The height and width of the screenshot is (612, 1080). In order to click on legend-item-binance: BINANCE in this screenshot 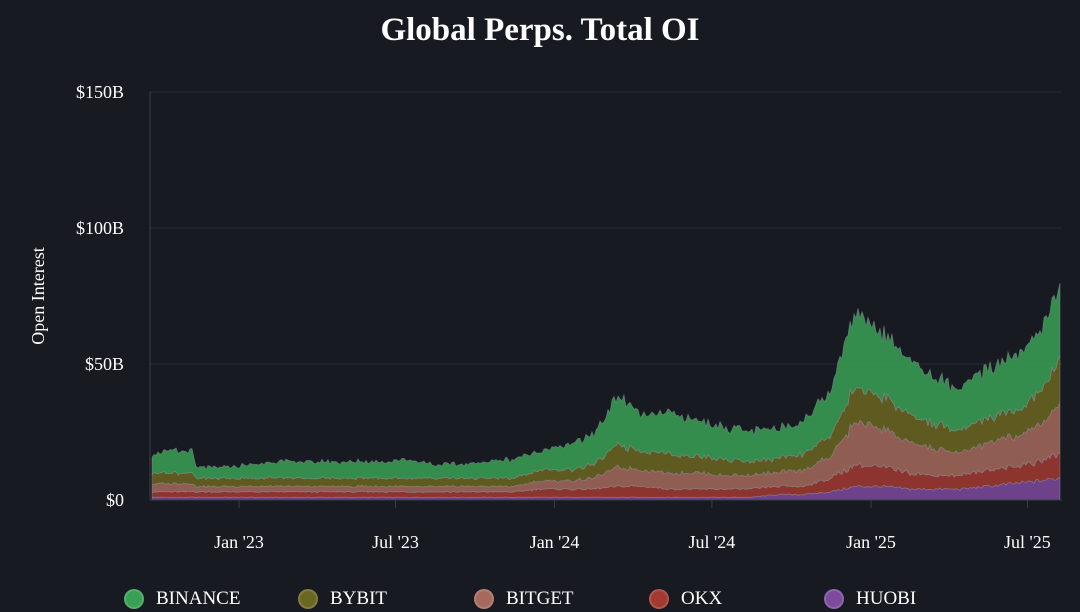, I will do `click(182, 599)`.